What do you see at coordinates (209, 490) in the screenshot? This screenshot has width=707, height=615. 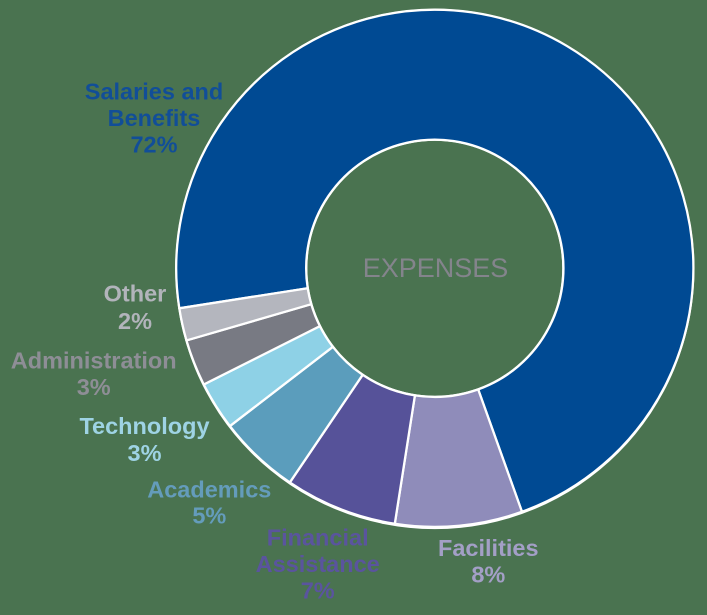 I see `svg-text: Academics` at bounding box center [209, 490].